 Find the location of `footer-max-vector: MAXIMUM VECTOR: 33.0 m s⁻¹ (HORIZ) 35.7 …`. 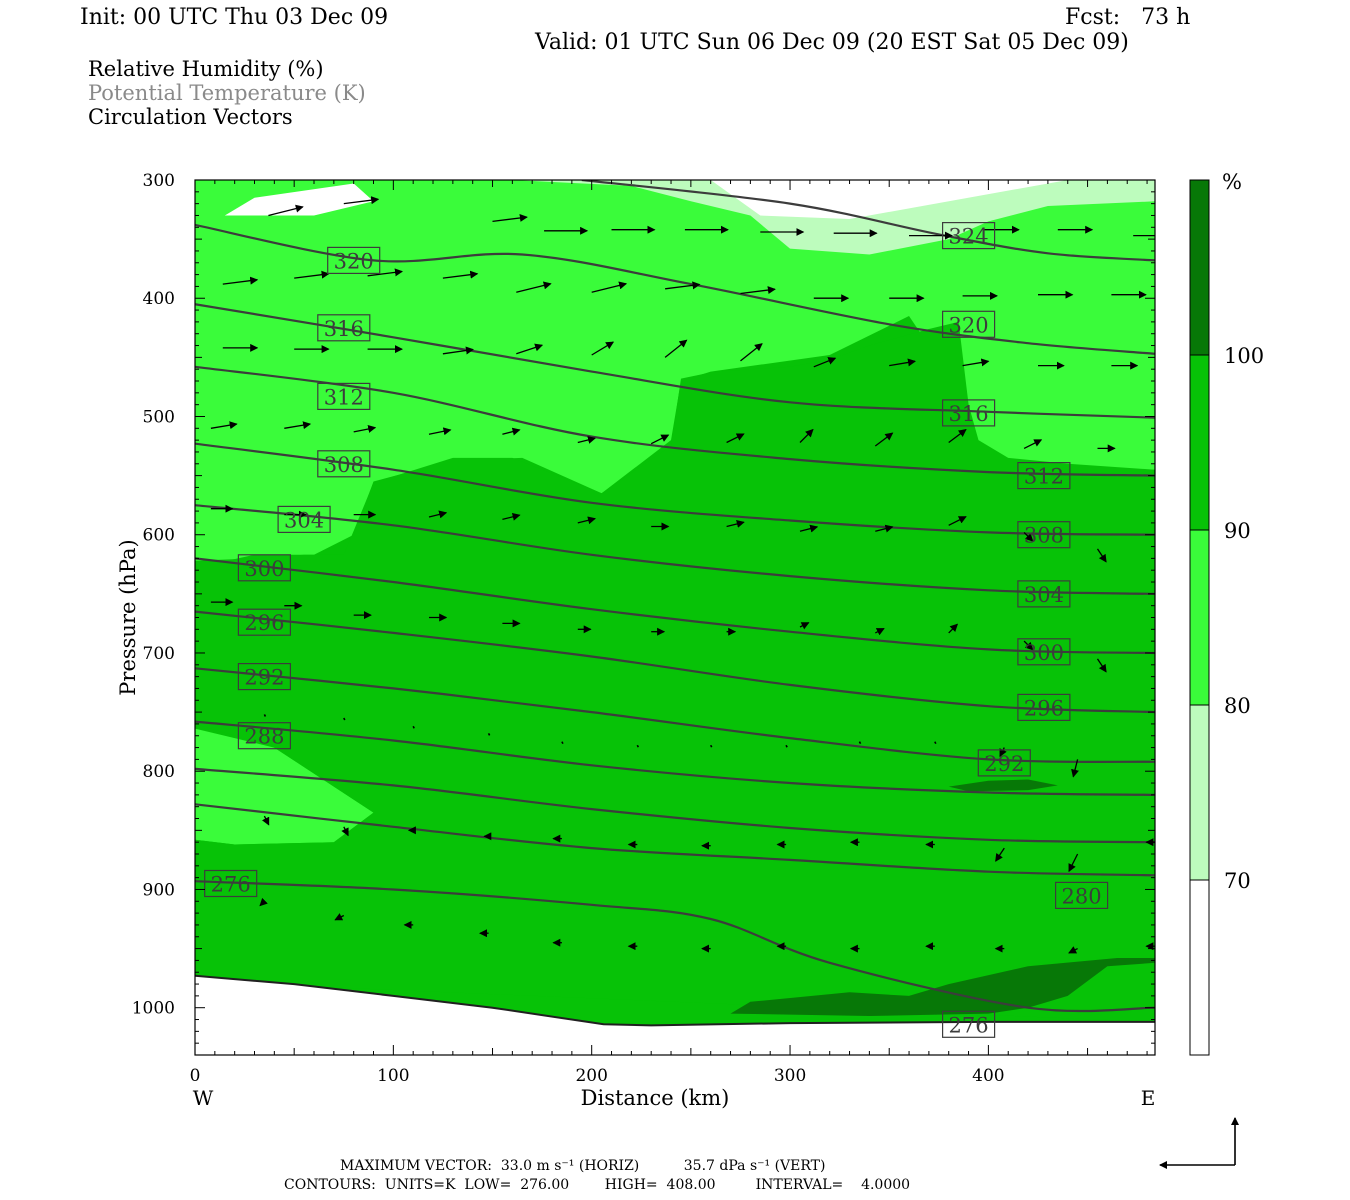

footer-max-vector: MAXIMUM VECTOR: 33.0 m s⁻¹ (HORIZ) 35.7 … is located at coordinates (583, 1166).